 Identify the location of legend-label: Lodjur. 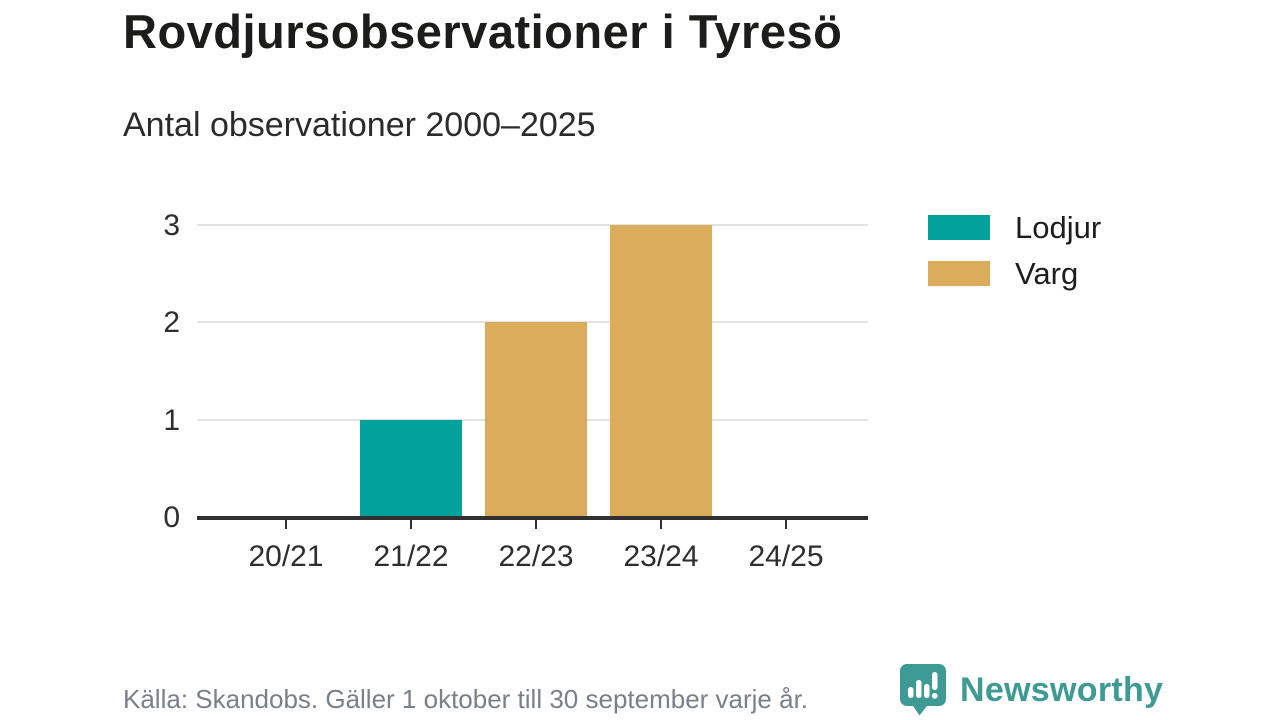
(1058, 227).